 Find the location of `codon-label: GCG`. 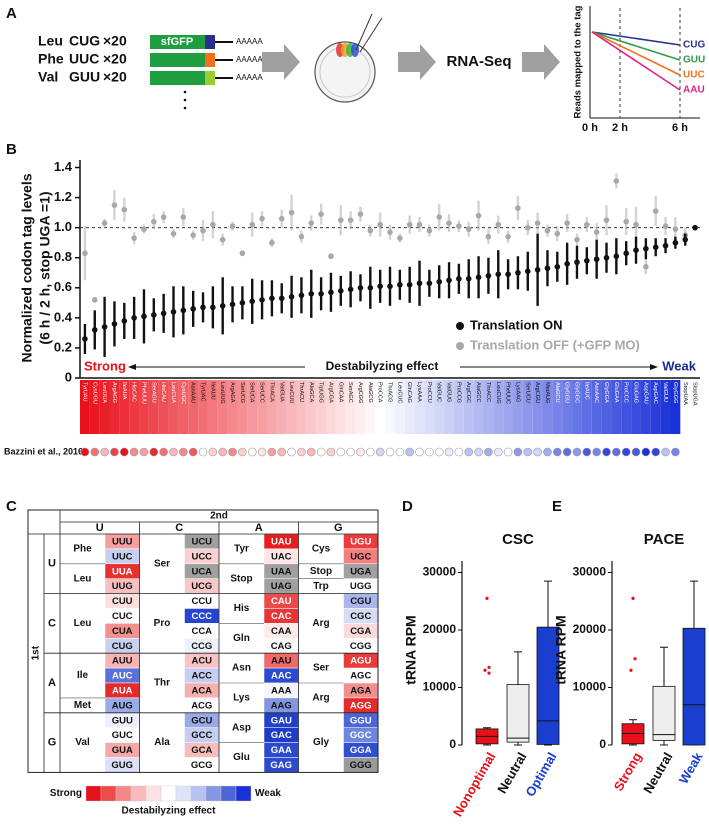

codon-label: GCG is located at coordinates (202, 765).